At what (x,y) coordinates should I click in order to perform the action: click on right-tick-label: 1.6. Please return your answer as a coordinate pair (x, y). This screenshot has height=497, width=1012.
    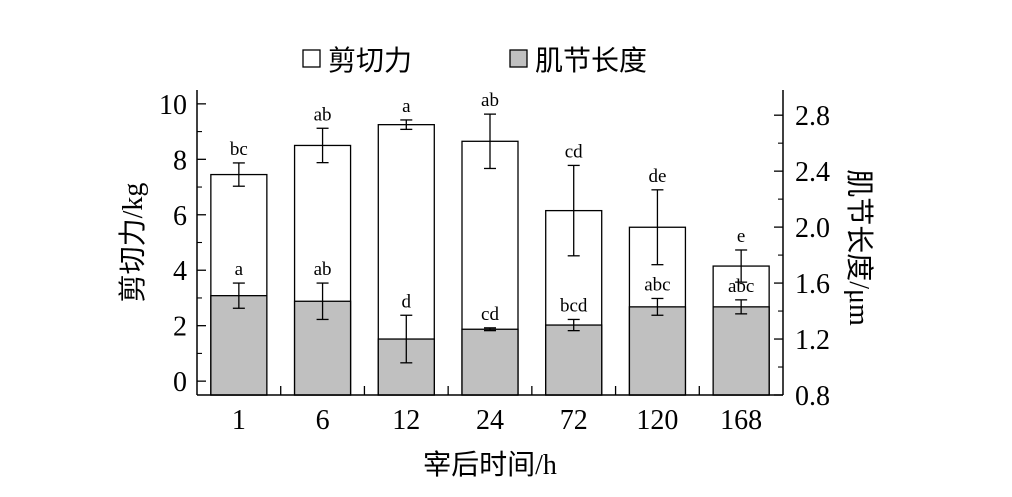
    Looking at the image, I should click on (812, 284).